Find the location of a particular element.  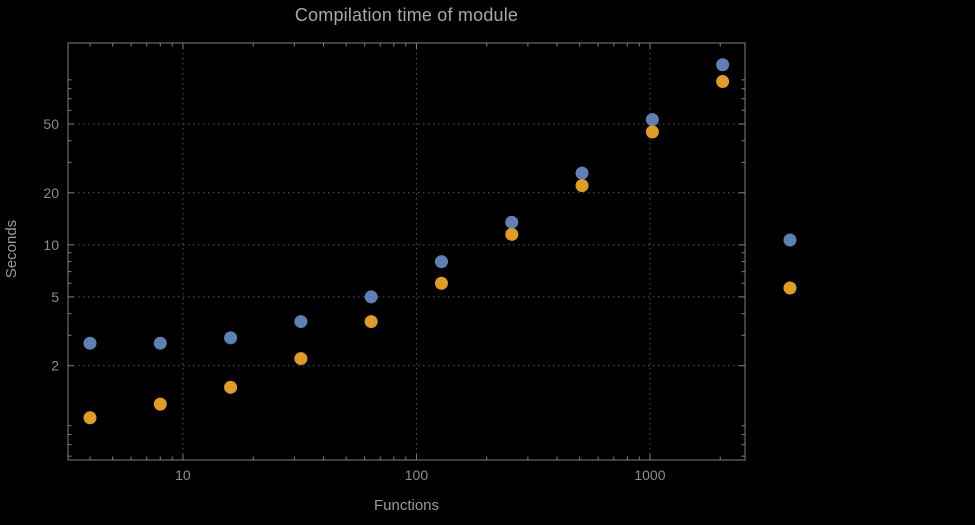

x-axis-label: Functions is located at coordinates (406, 505).